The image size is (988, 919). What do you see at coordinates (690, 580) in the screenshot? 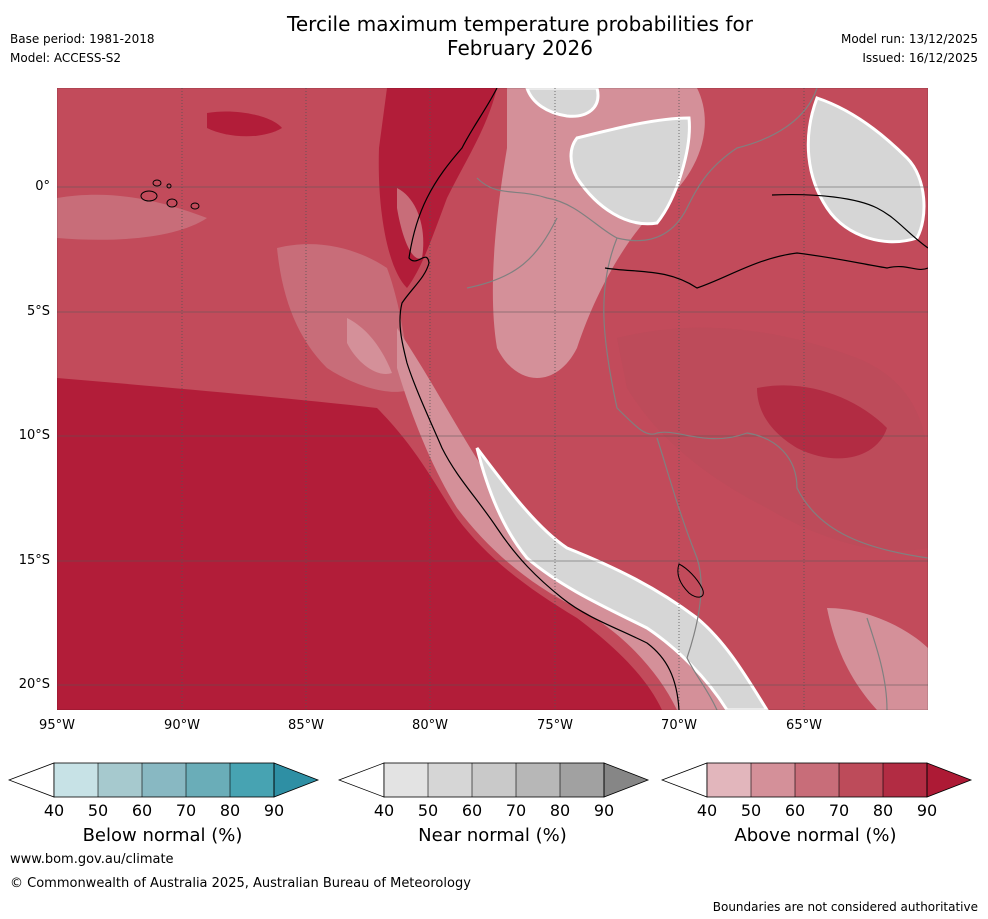
I see `lake-titicaca` at bounding box center [690, 580].